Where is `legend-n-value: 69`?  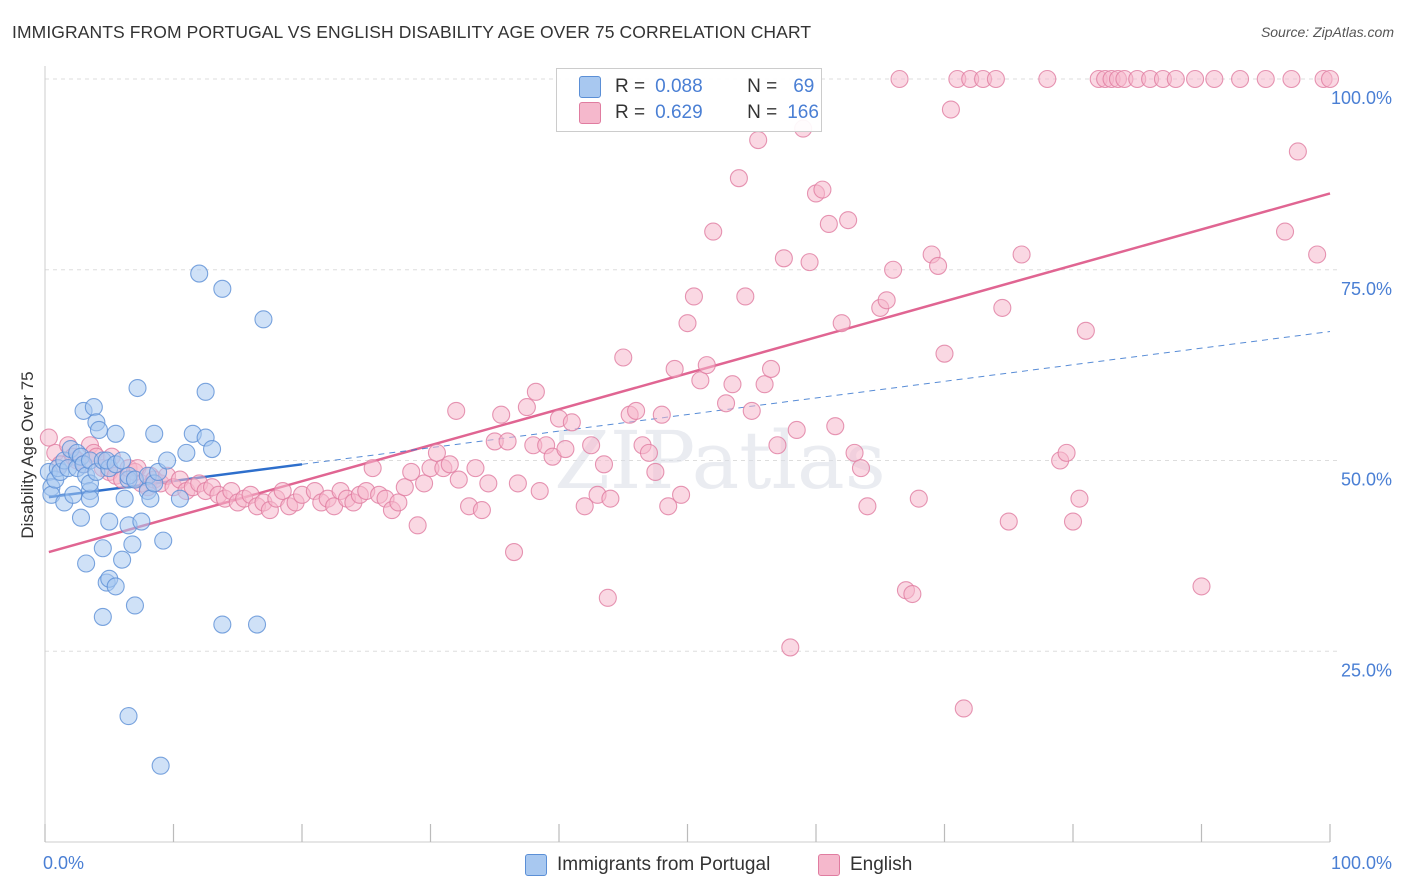 legend-n-value: 69 is located at coordinates (804, 86).